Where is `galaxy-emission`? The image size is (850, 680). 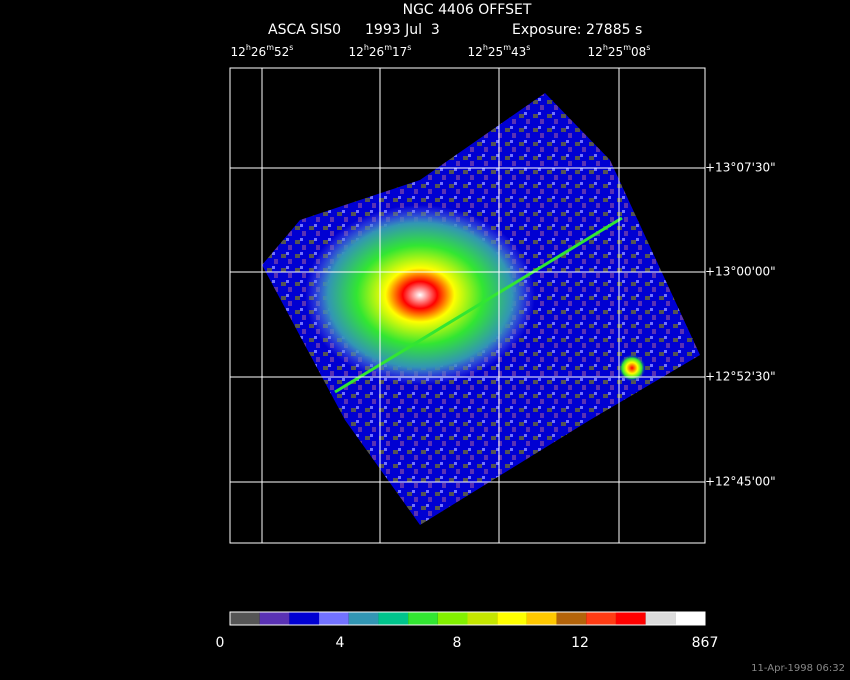 galaxy-emission is located at coordinates (420, 295).